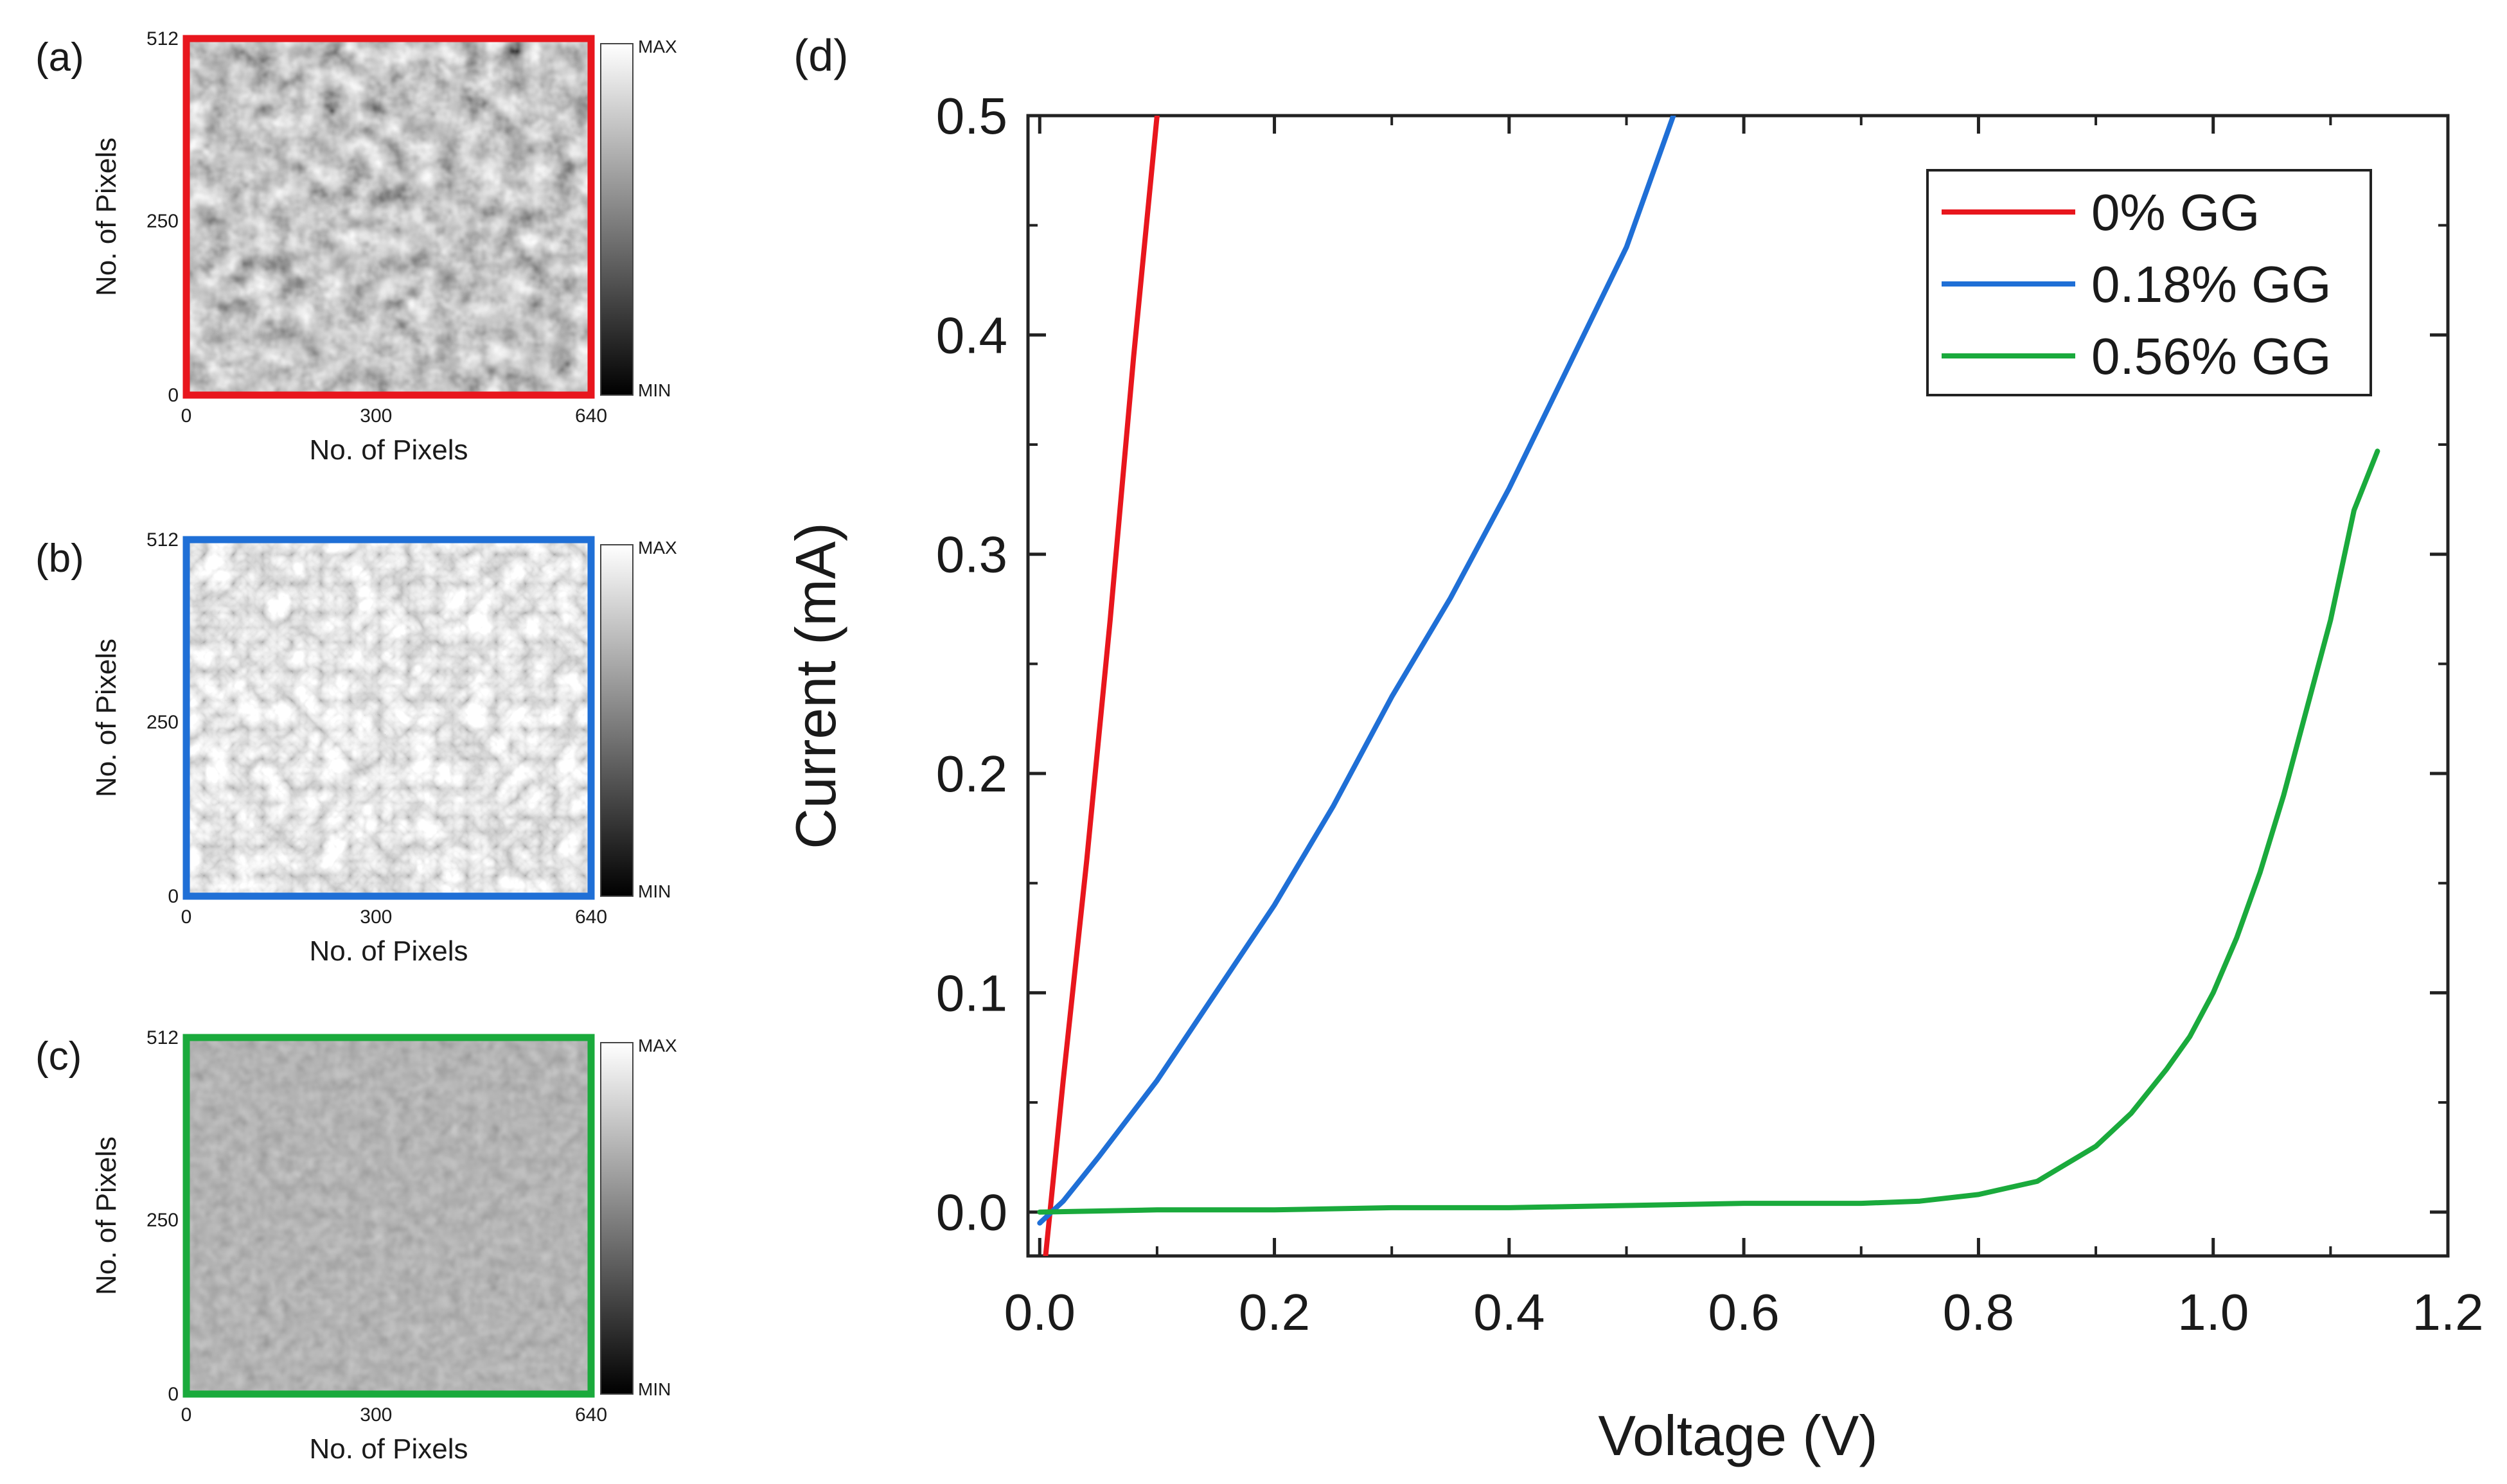 The image size is (2507, 1484). Describe the element at coordinates (972, 992) in the screenshot. I see `y-tick-label: 0.1` at that location.